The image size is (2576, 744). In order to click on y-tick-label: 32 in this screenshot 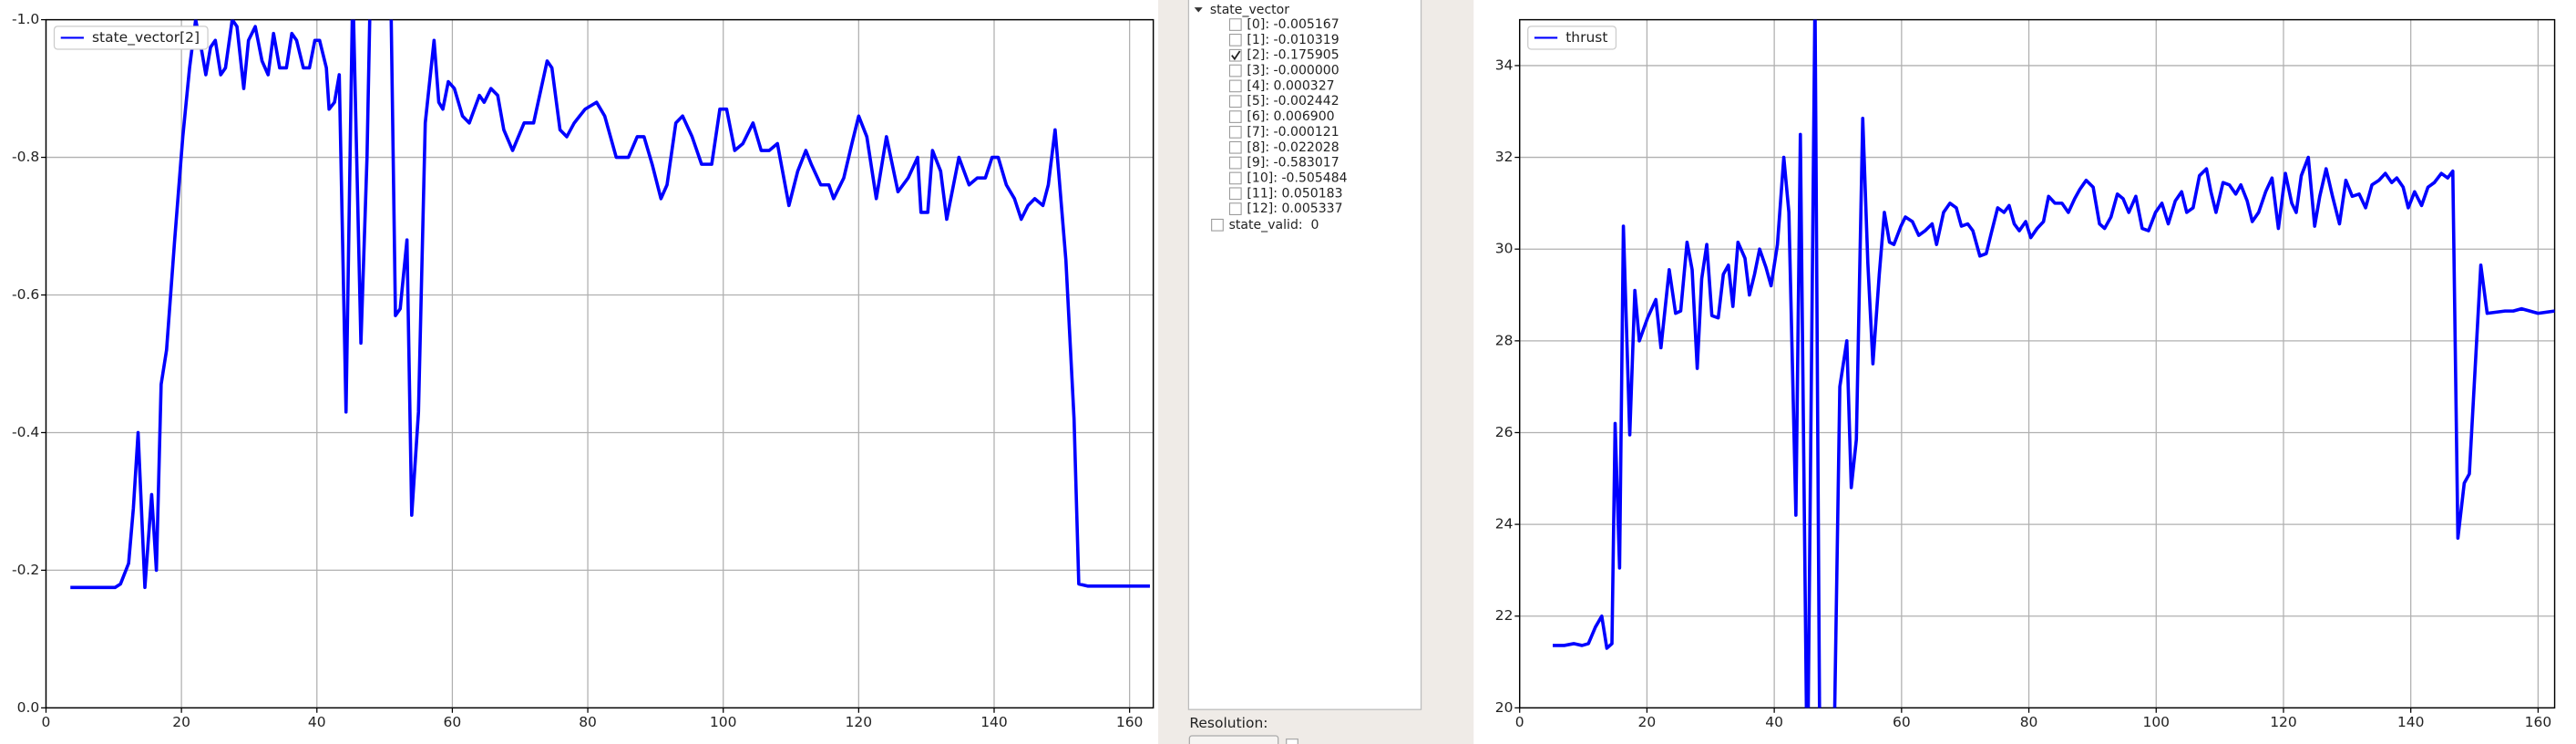, I will do `click(1505, 157)`.